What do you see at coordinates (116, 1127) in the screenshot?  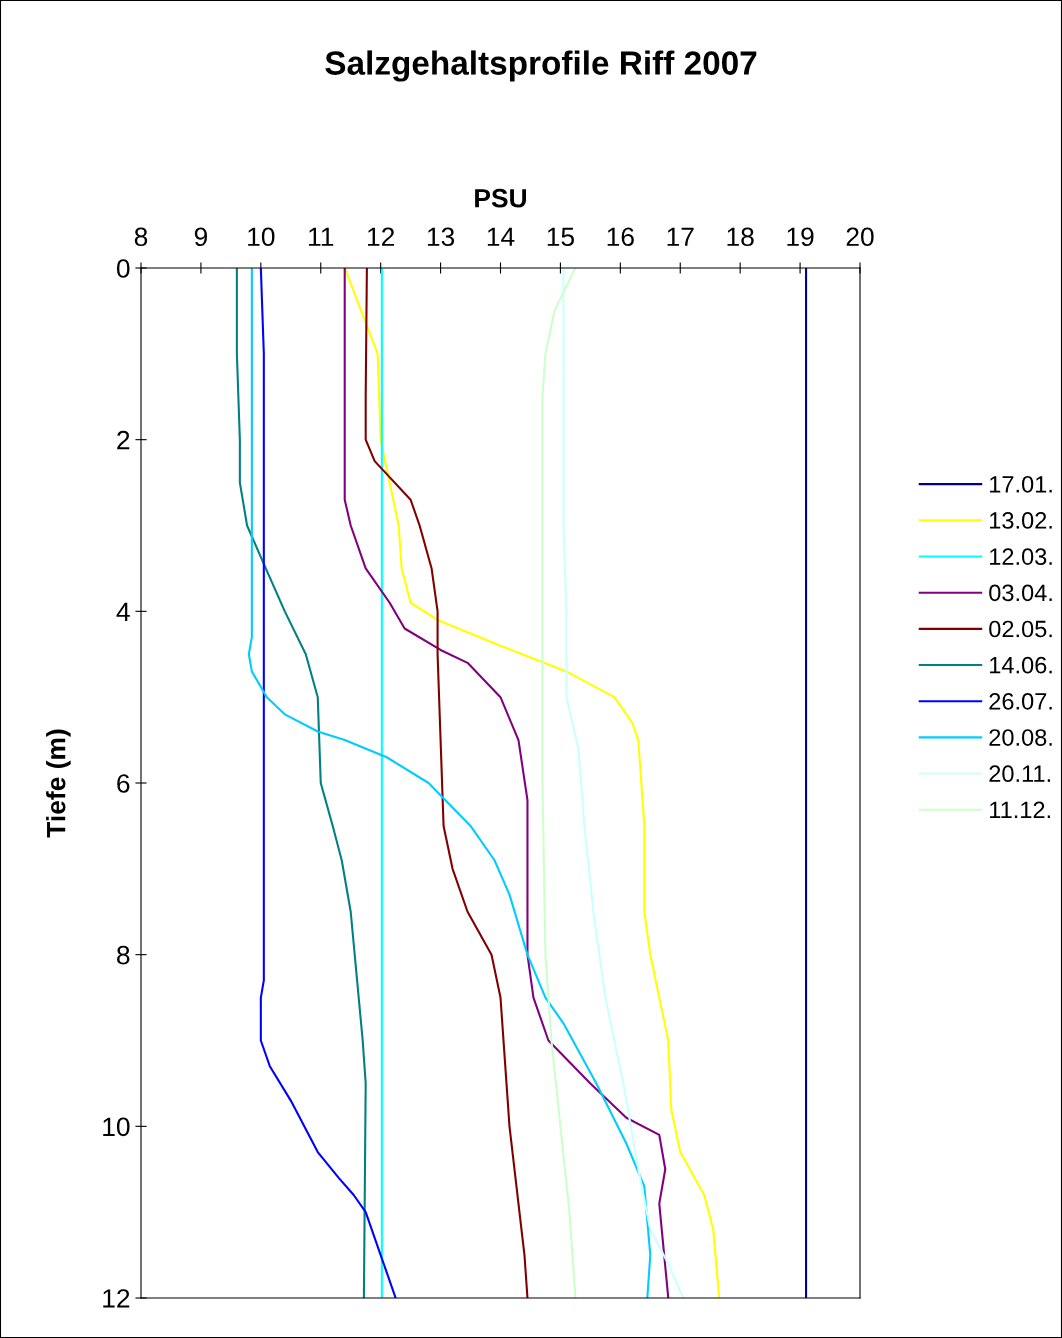 I see `y-tick-label: 10` at bounding box center [116, 1127].